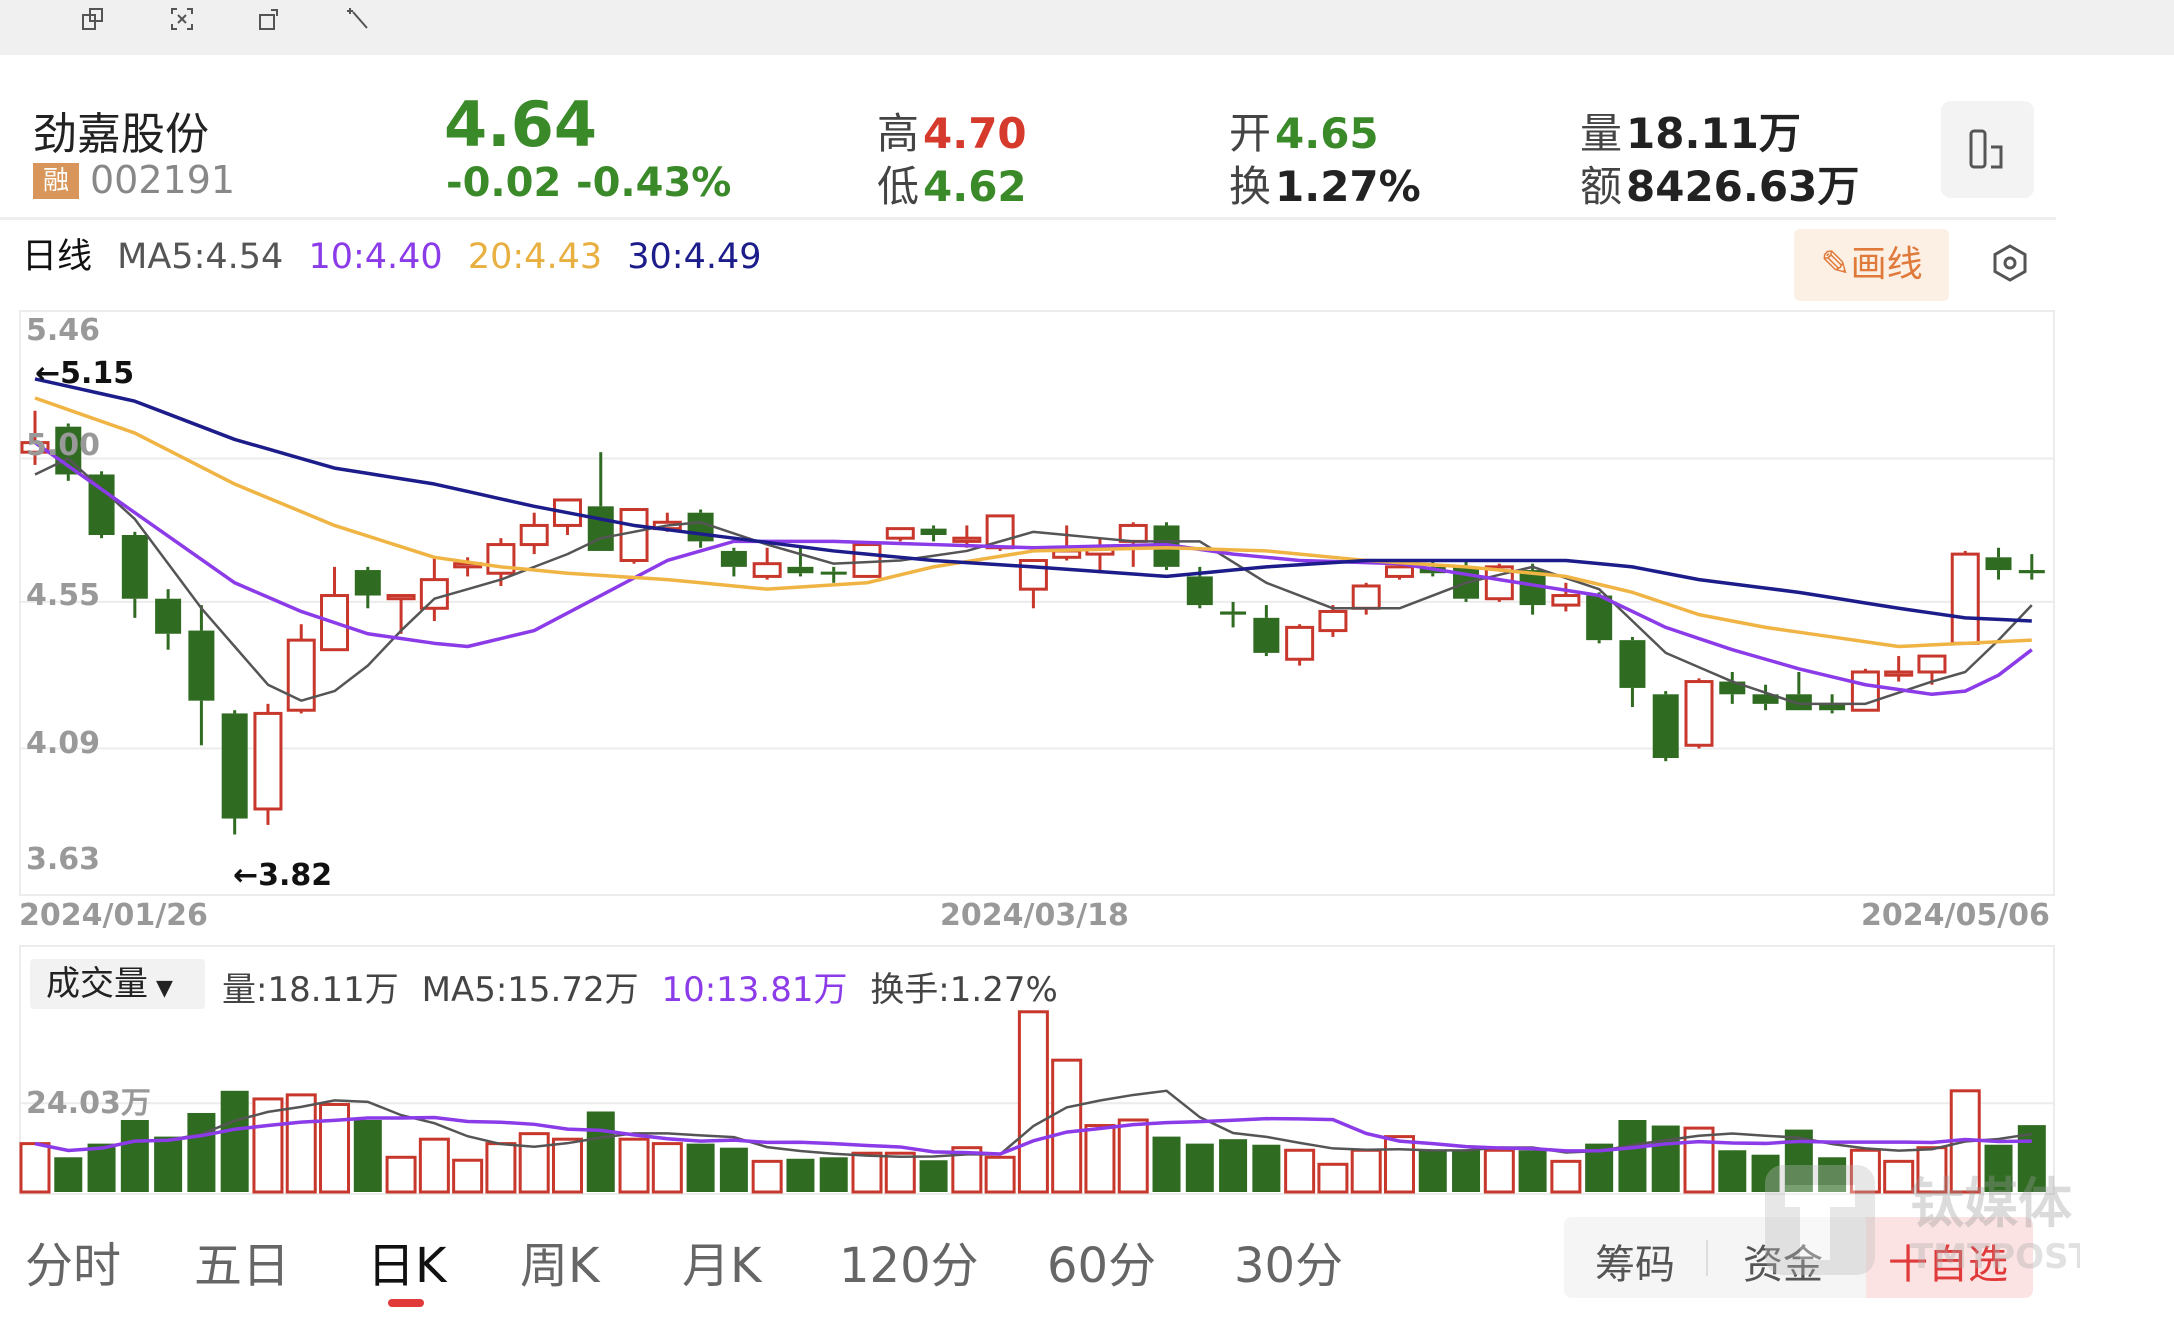 The height and width of the screenshot is (1324, 2174). What do you see at coordinates (182, 19) in the screenshot?
I see `screenshot-icon` at bounding box center [182, 19].